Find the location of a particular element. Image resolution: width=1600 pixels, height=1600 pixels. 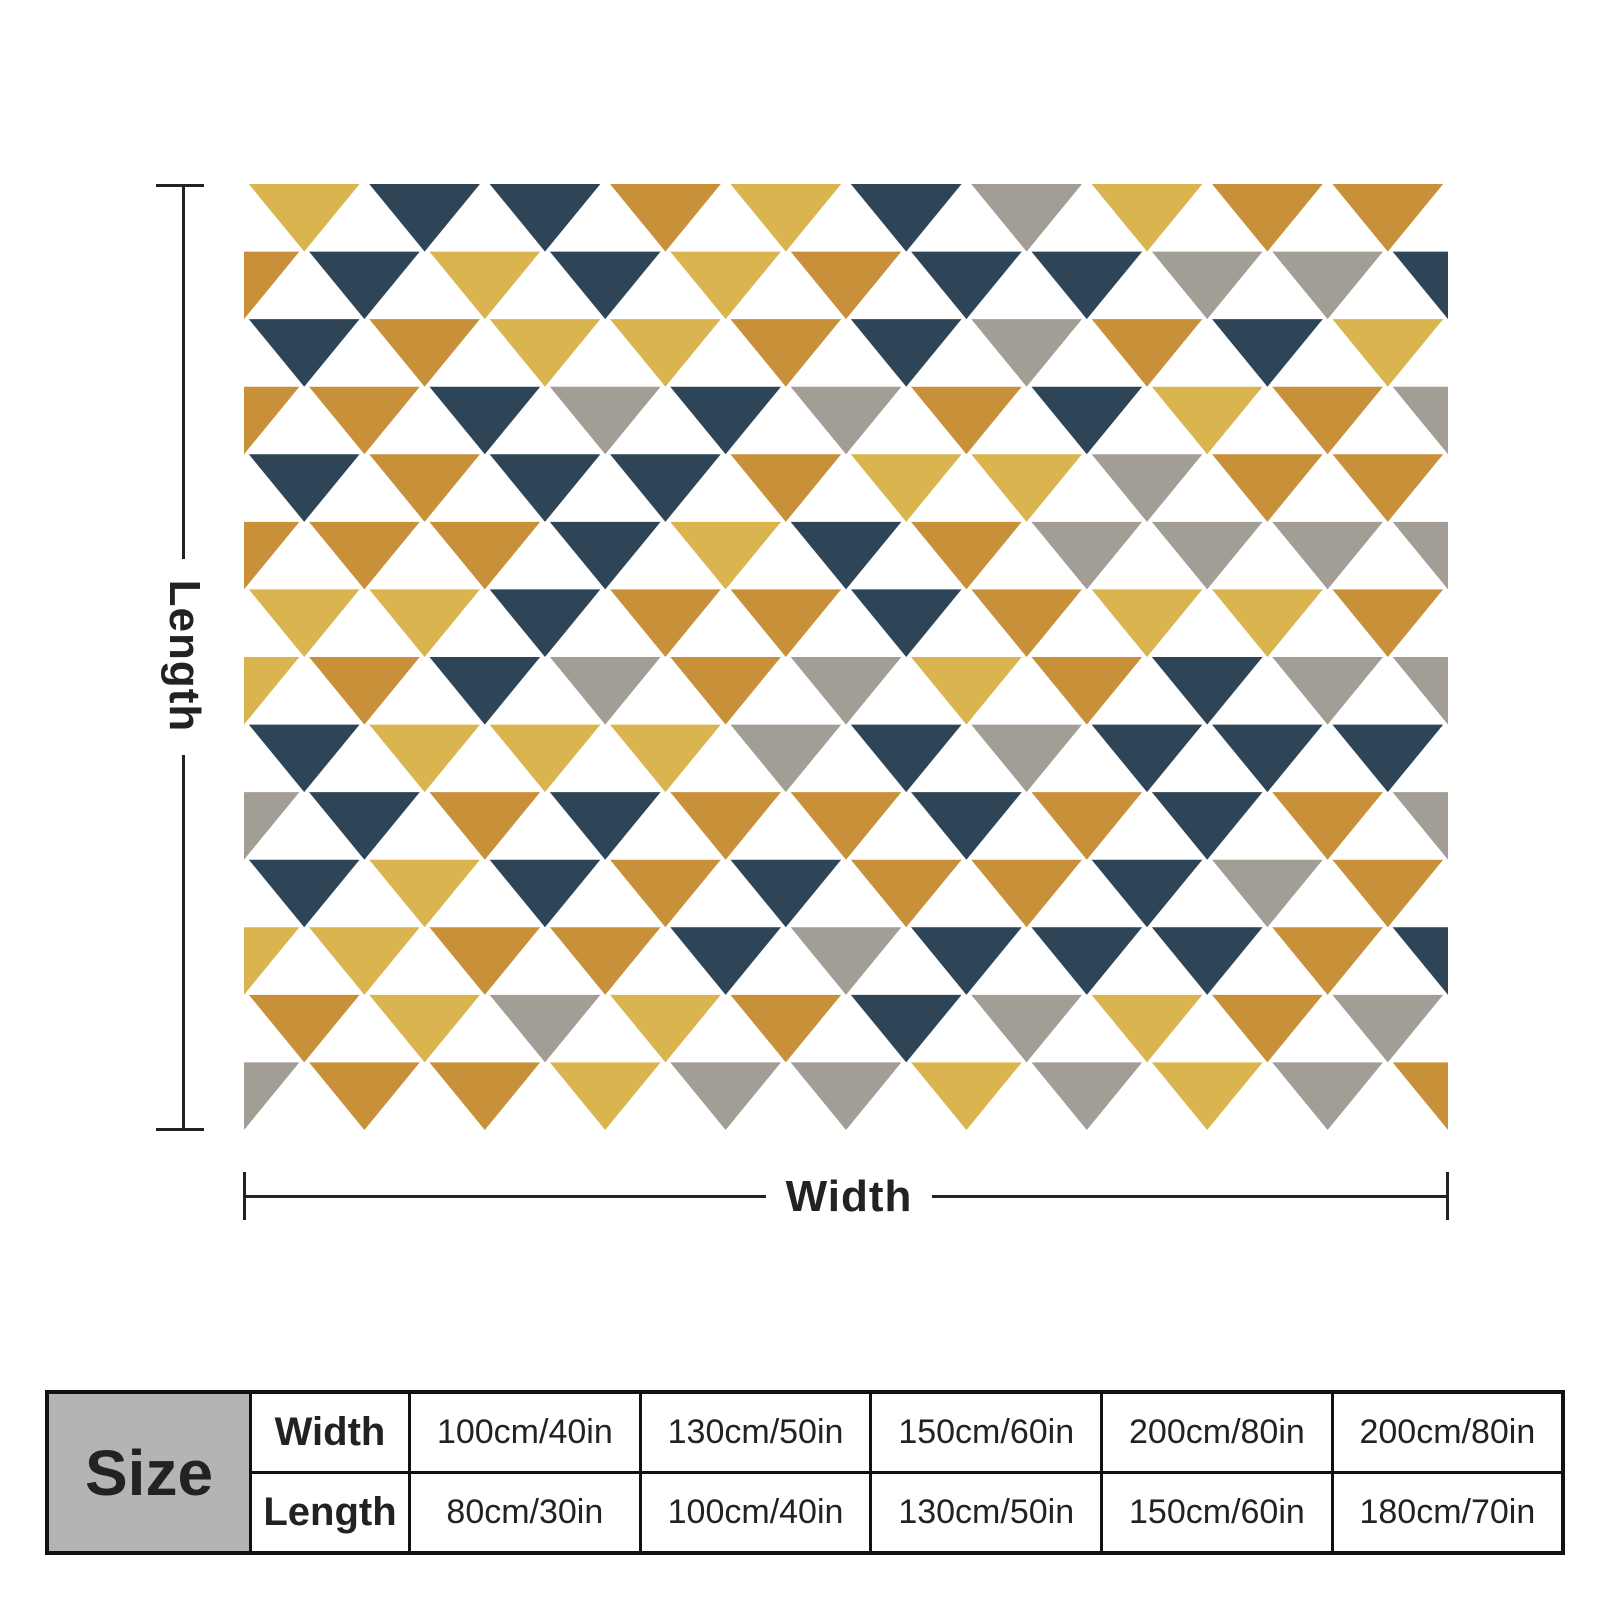

length-top-cap is located at coordinates (180, 185).